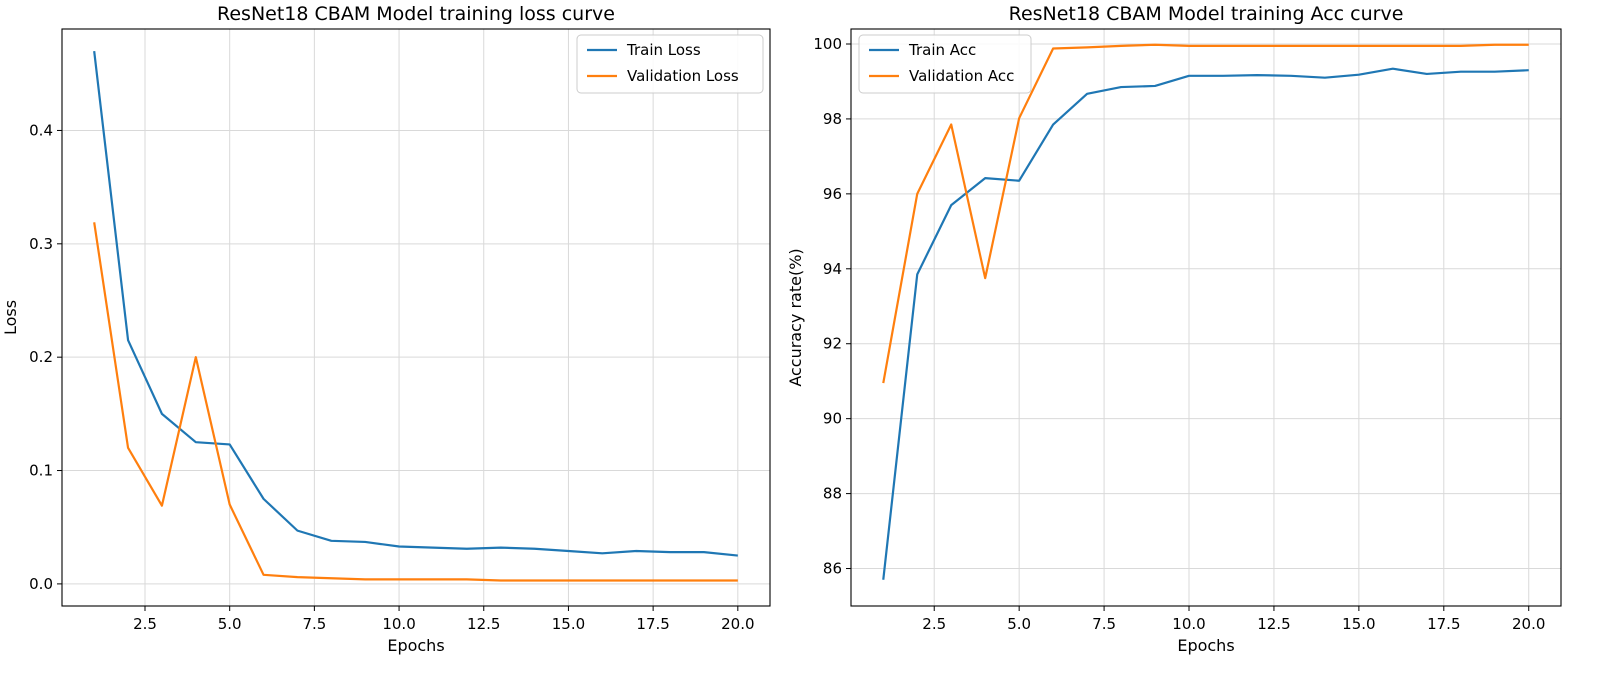 The width and height of the screenshot is (1600, 675). What do you see at coordinates (832, 119) in the screenshot?
I see `accuracy-y-tick-label: 98` at bounding box center [832, 119].